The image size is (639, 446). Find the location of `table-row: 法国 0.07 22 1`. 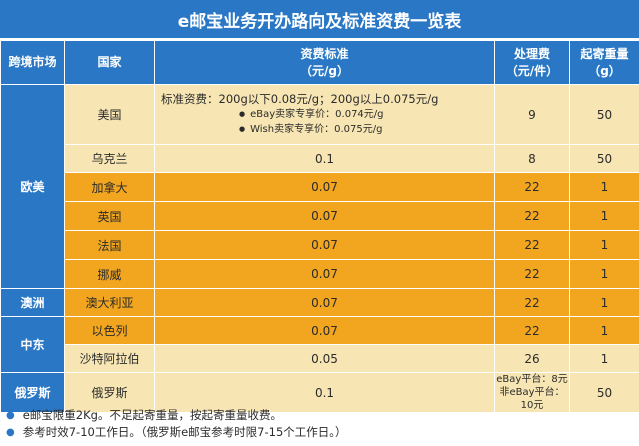

table-row: 法国 0.07 22 1 is located at coordinates (320, 245).